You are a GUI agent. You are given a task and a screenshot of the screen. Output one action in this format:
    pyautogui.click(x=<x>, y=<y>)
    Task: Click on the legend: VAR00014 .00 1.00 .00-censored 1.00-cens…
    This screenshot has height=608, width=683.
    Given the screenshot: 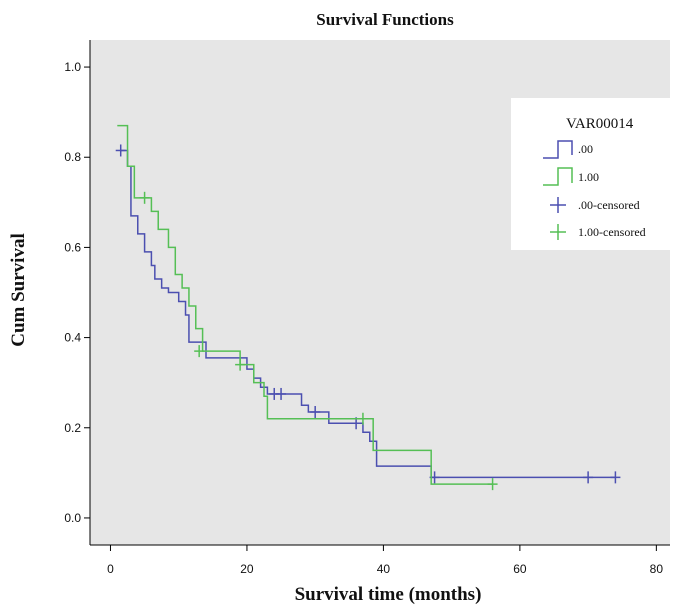 What is the action you would take?
    pyautogui.click(x=597, y=174)
    